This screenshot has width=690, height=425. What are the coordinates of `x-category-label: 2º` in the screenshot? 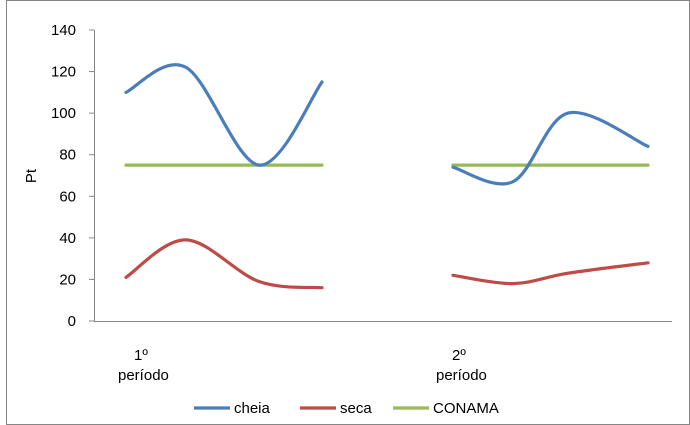 It's located at (459, 355).